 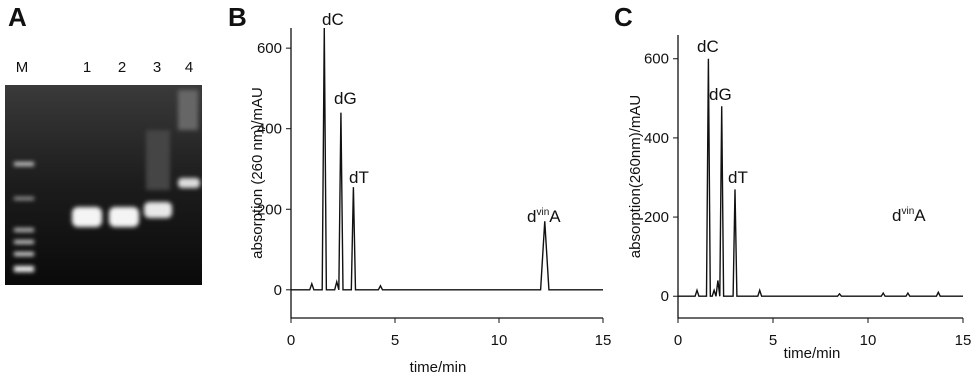 I want to click on y-axis-label: absorption(260nm)/mAU, so click(x=635, y=176).